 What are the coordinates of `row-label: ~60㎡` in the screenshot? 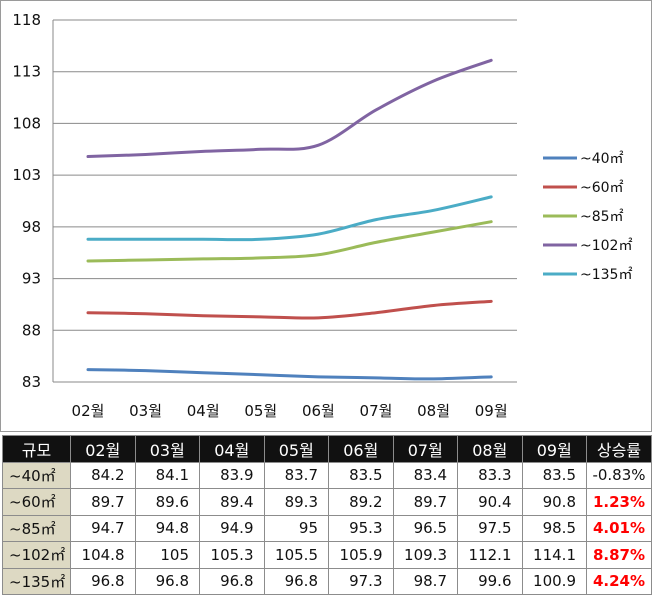 It's located at (36, 502).